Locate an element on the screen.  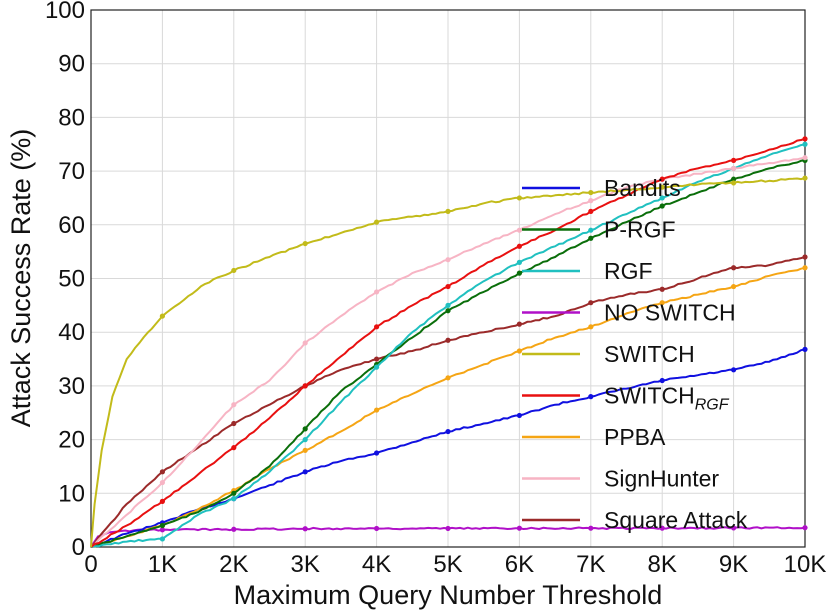
legend-label: NO SWITCH is located at coordinates (670, 313).